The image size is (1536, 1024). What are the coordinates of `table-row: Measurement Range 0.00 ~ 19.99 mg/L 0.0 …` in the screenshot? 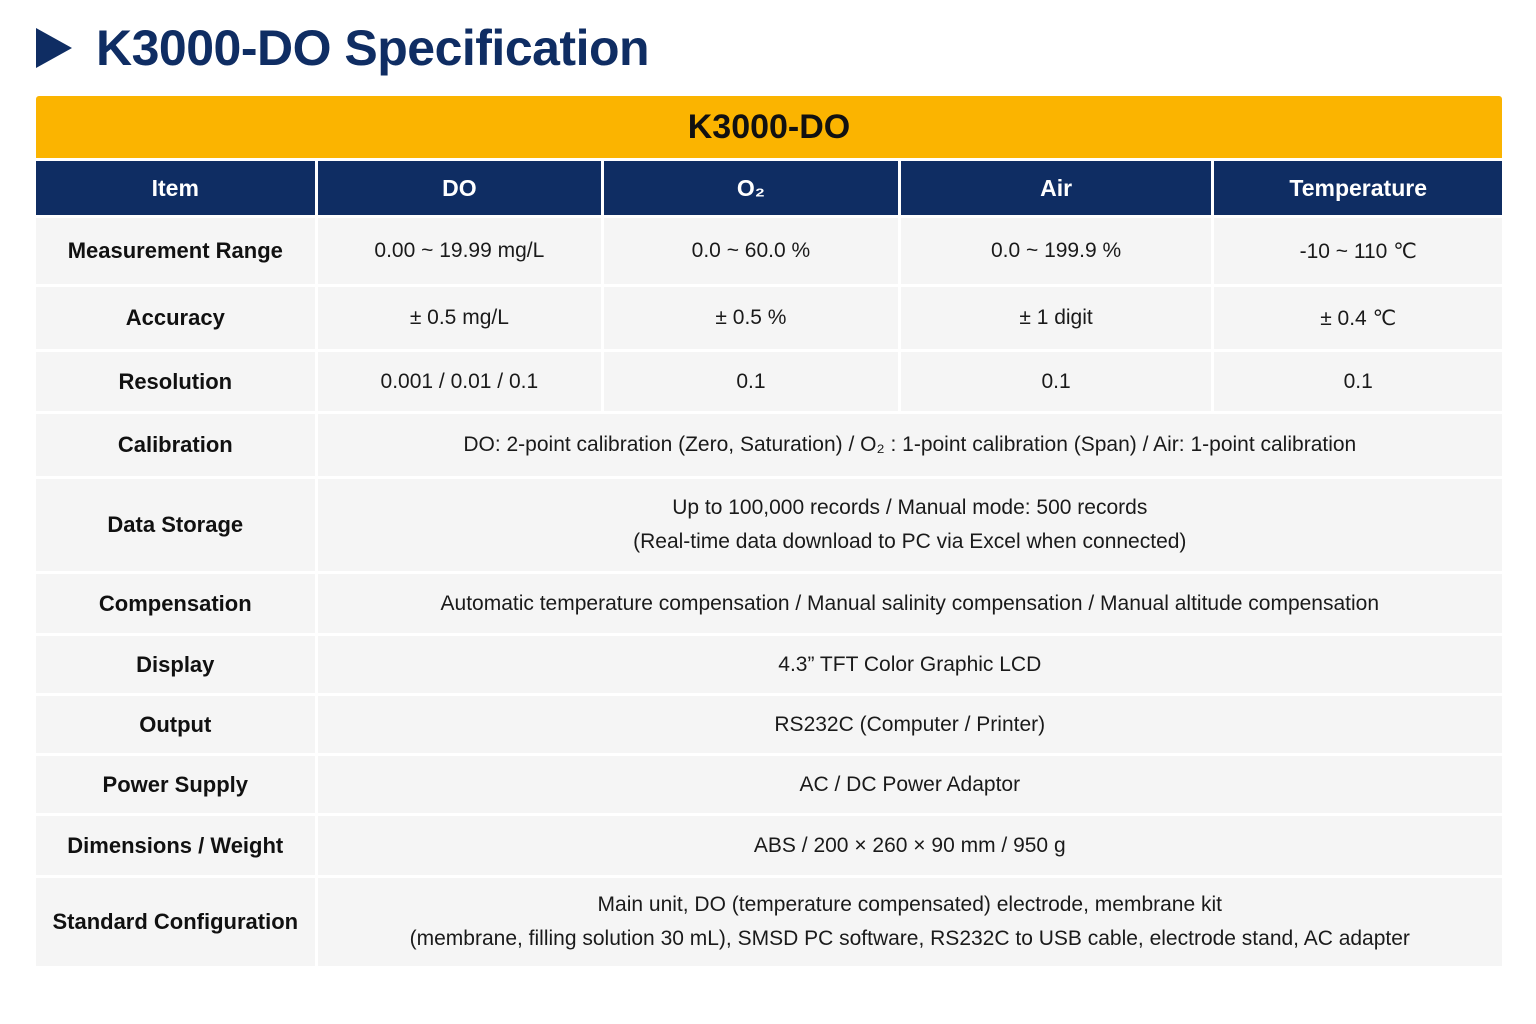 It's located at (769, 251).